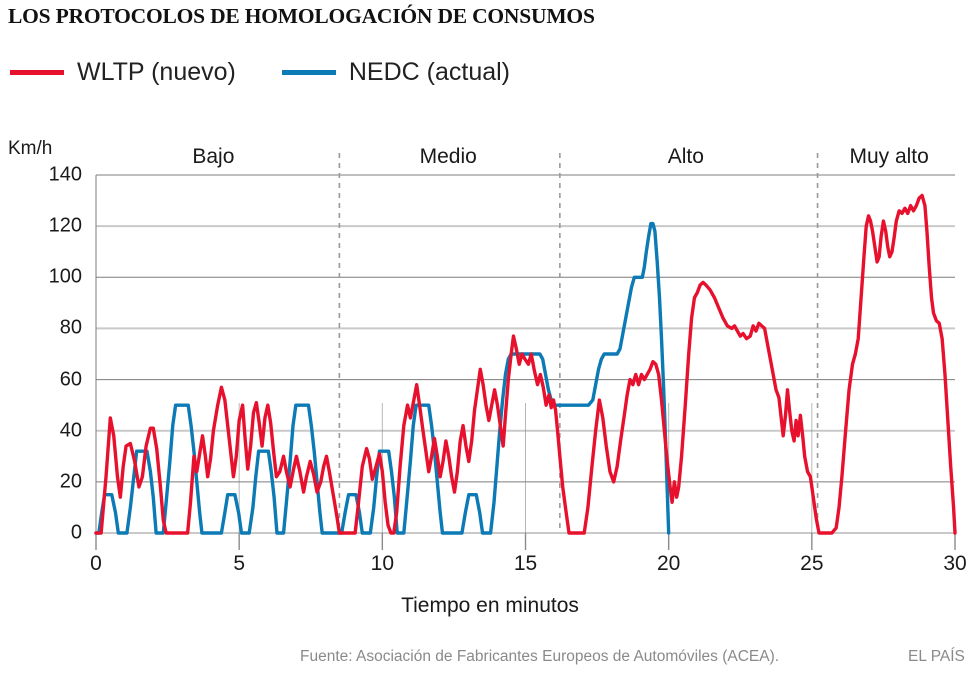  I want to click on legend-swatch-nedc, so click(308, 72).